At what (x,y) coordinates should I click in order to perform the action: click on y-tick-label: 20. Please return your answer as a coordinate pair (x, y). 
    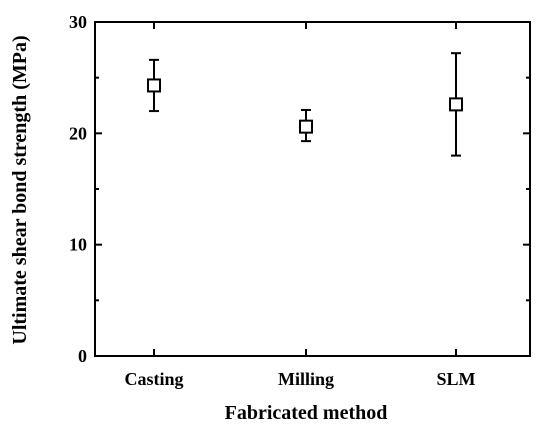
    Looking at the image, I should click on (78, 133).